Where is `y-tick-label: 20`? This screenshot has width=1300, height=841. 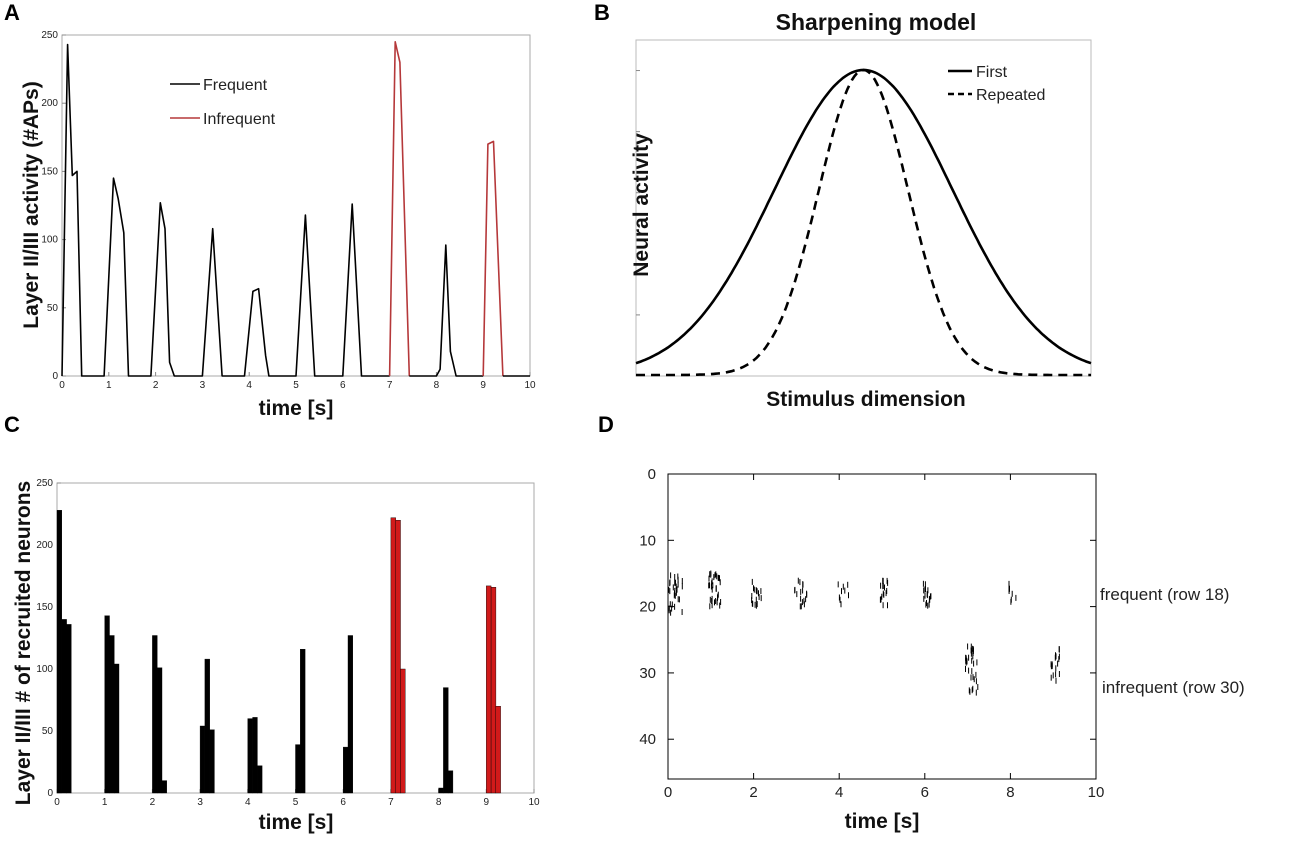
y-tick-label: 20 is located at coordinates (647, 607).